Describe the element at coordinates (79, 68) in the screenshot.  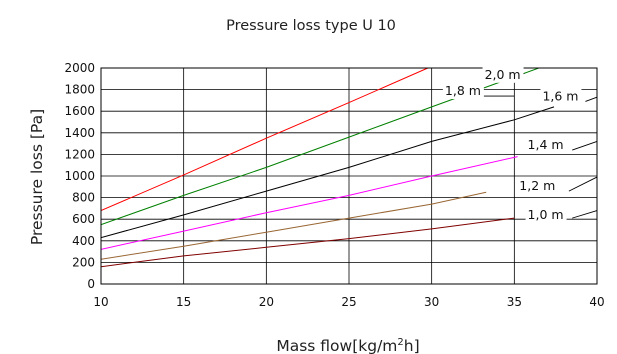
I see `y-tick-label: 2000` at that location.